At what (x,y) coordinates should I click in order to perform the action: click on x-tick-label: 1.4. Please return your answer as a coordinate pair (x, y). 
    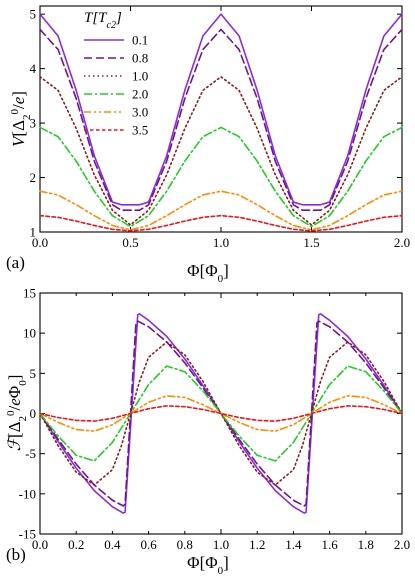
    Looking at the image, I should click on (293, 544).